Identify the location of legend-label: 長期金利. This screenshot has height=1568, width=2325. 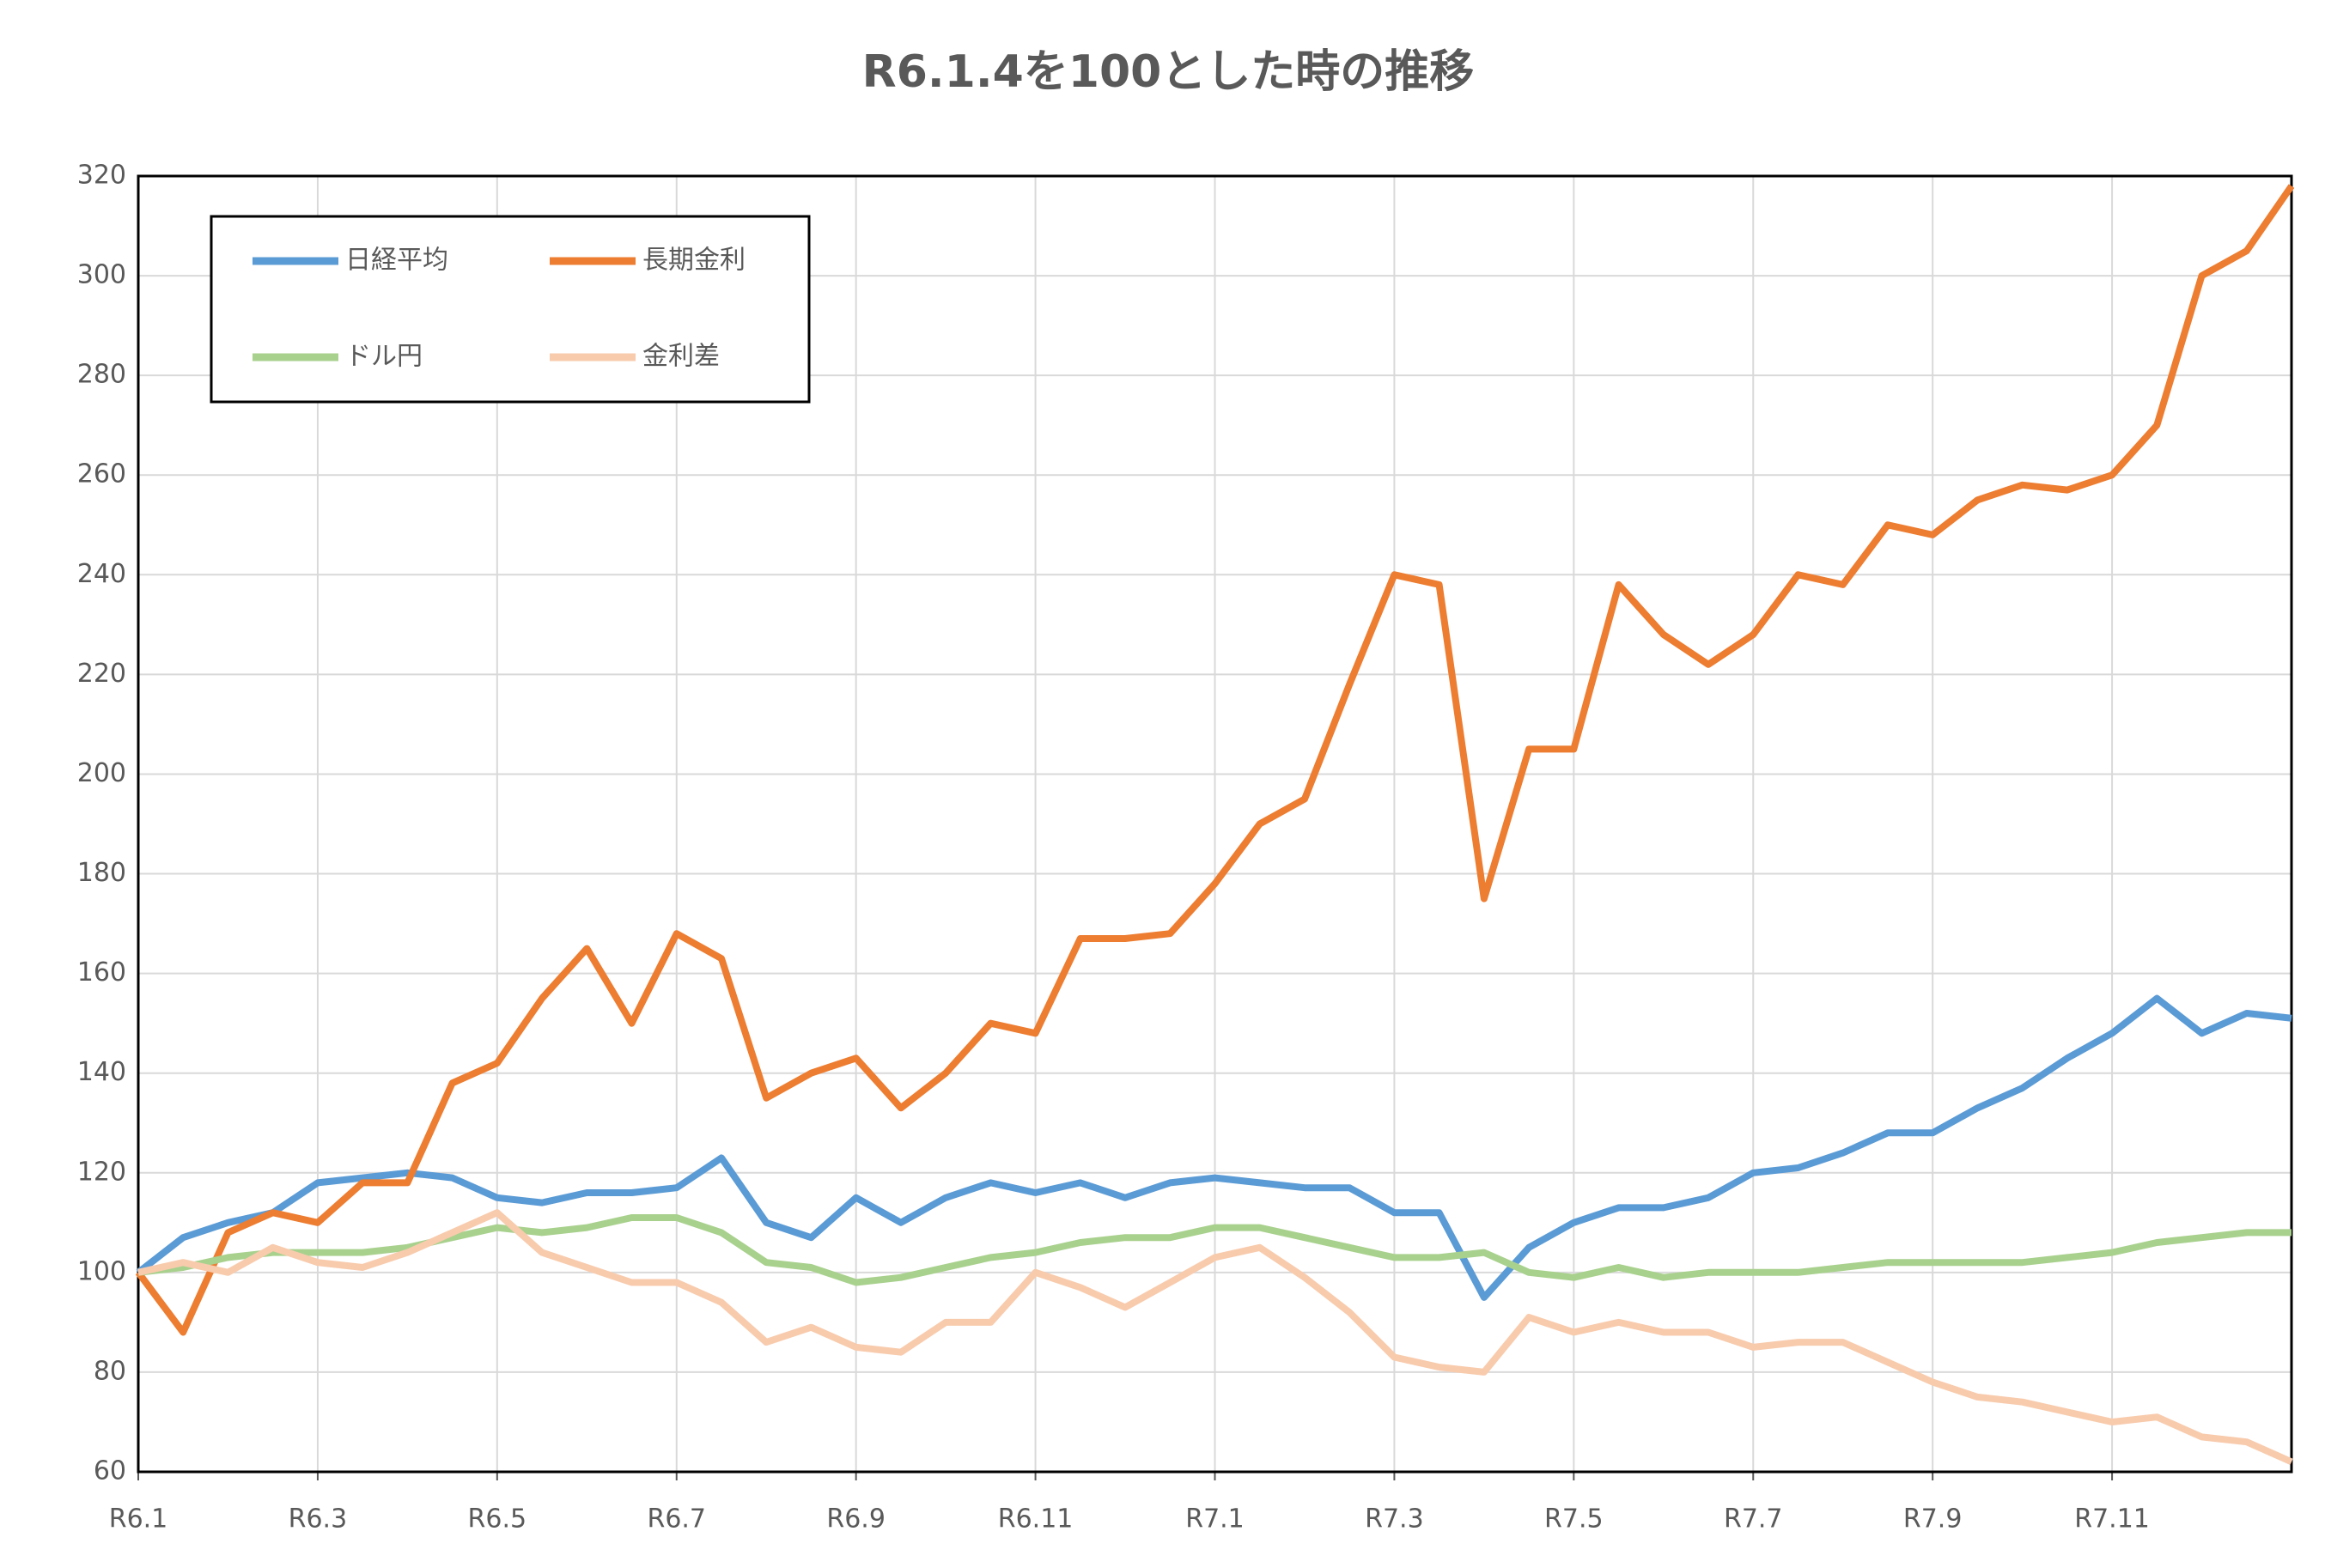
(694, 261).